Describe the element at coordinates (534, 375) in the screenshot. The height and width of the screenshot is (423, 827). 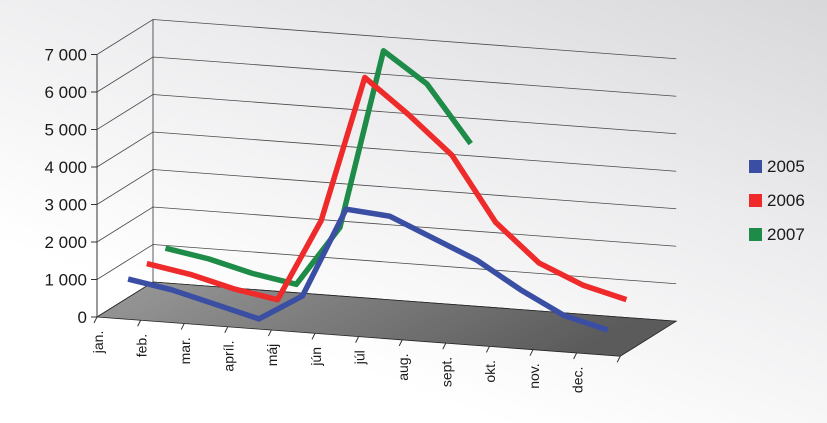
I see `x-tick-label: nov.` at that location.